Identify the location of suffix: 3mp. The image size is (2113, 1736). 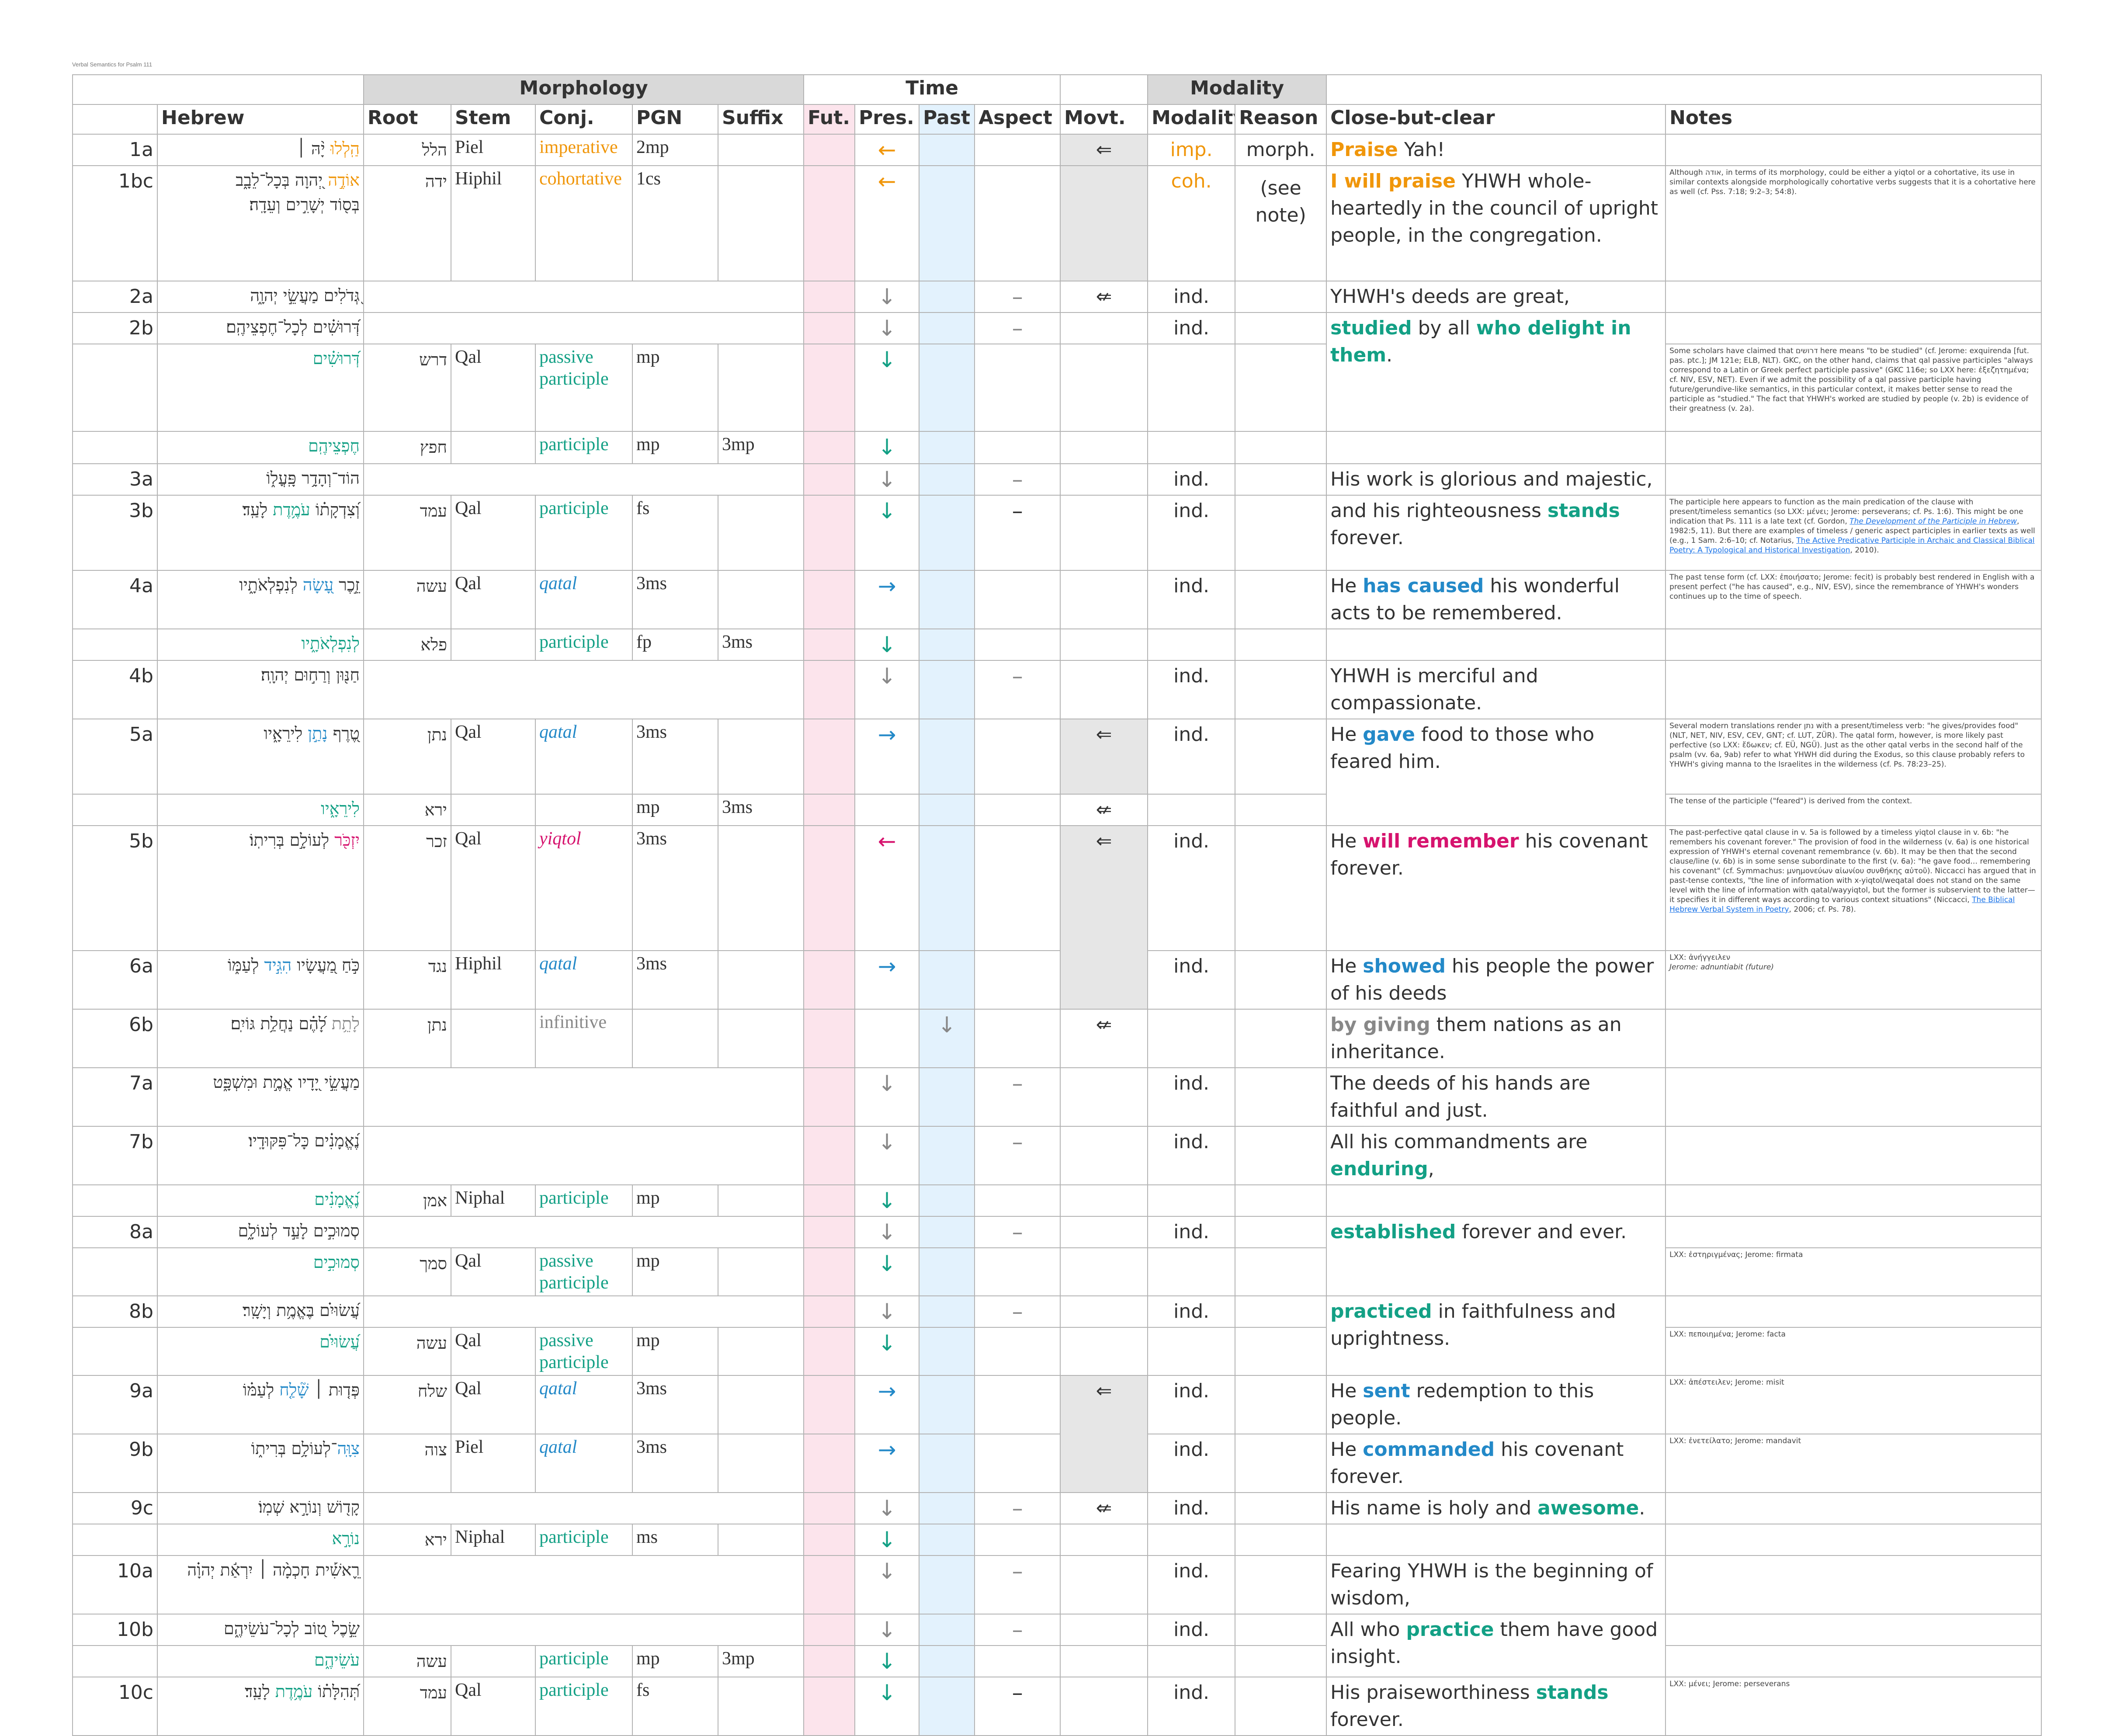
(761, 1661).